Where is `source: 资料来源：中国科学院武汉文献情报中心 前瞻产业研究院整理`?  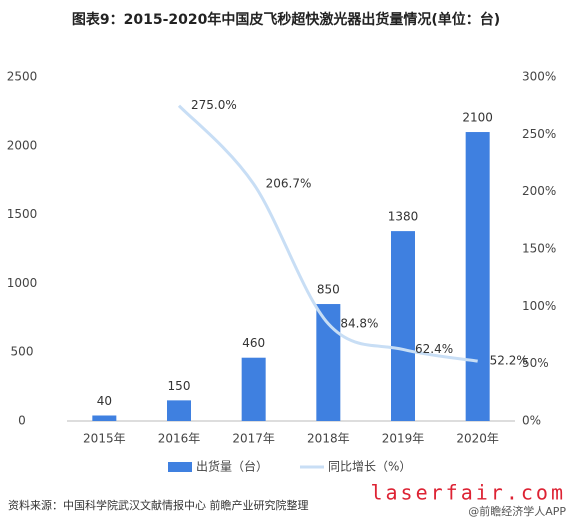 source: 资料来源：中国科学院武汉文献情报中心 前瞻产业研究院整理 is located at coordinates (158, 505).